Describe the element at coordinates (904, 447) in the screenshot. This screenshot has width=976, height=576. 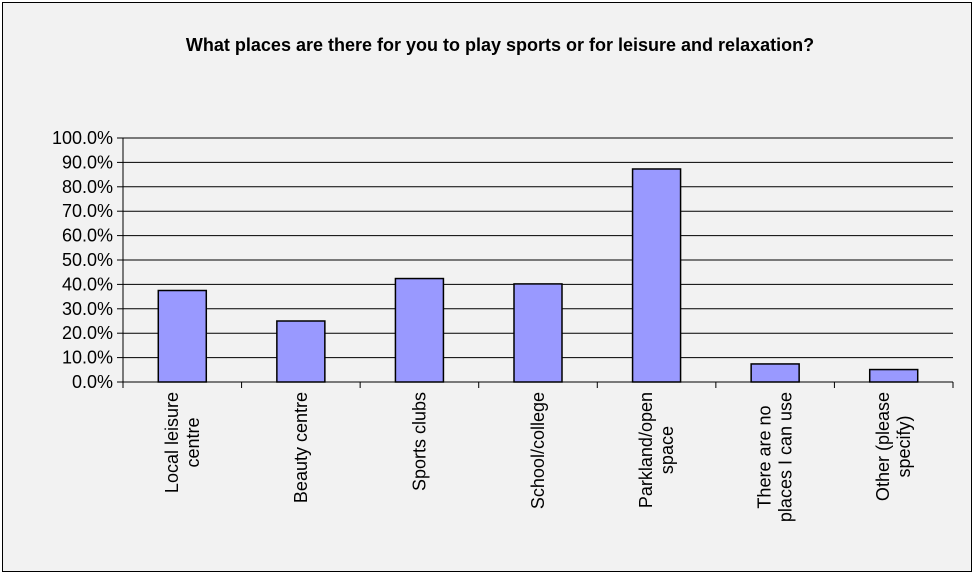
I see `x-category-label-line: specify)` at that location.